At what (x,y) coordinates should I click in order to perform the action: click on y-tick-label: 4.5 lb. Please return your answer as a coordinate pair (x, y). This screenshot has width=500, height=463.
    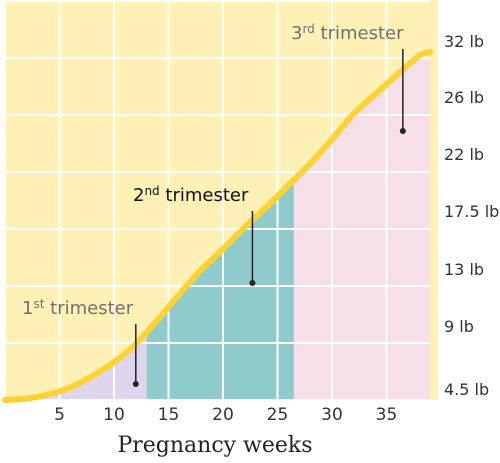
    Looking at the image, I should click on (466, 389).